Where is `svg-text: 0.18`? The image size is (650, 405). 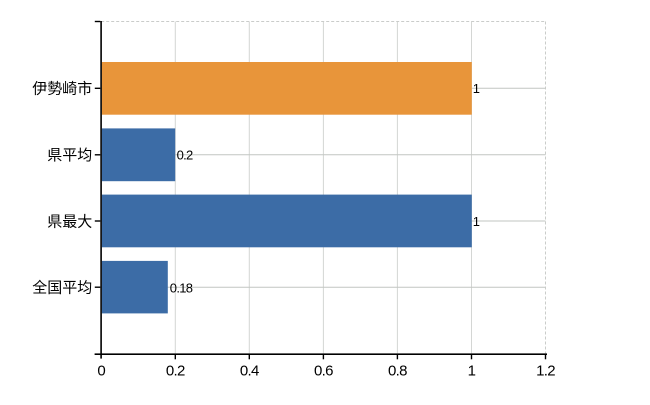
svg-text: 0.18 is located at coordinates (181, 287).